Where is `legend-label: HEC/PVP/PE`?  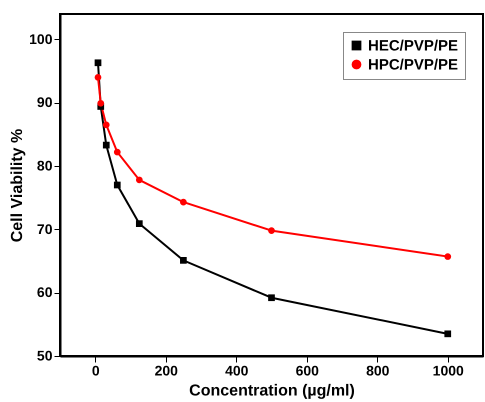
legend-label: HEC/PVP/PE is located at coordinates (413, 46).